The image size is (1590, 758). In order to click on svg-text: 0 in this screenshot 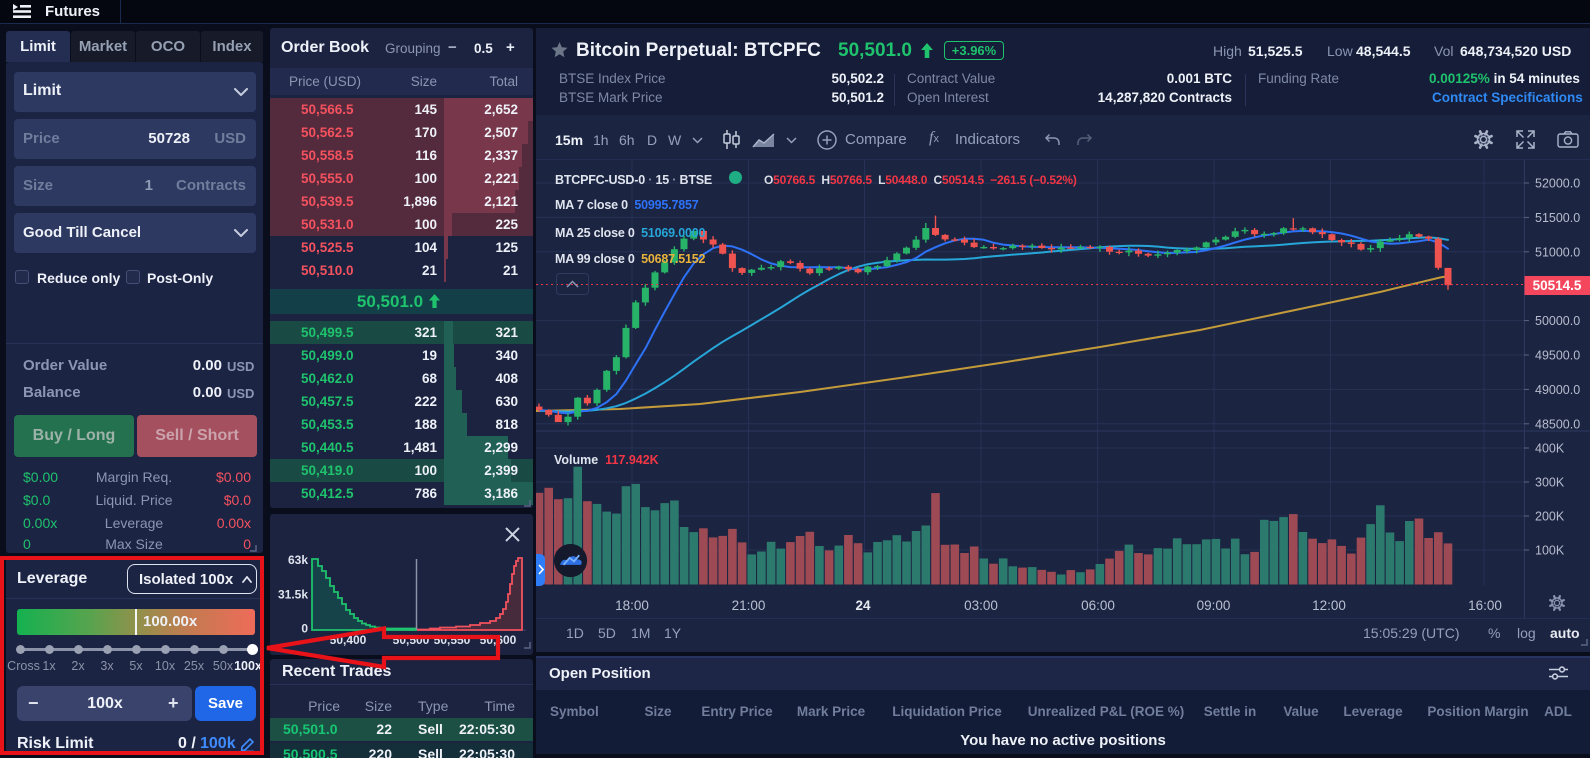, I will do `click(304, 629)`.